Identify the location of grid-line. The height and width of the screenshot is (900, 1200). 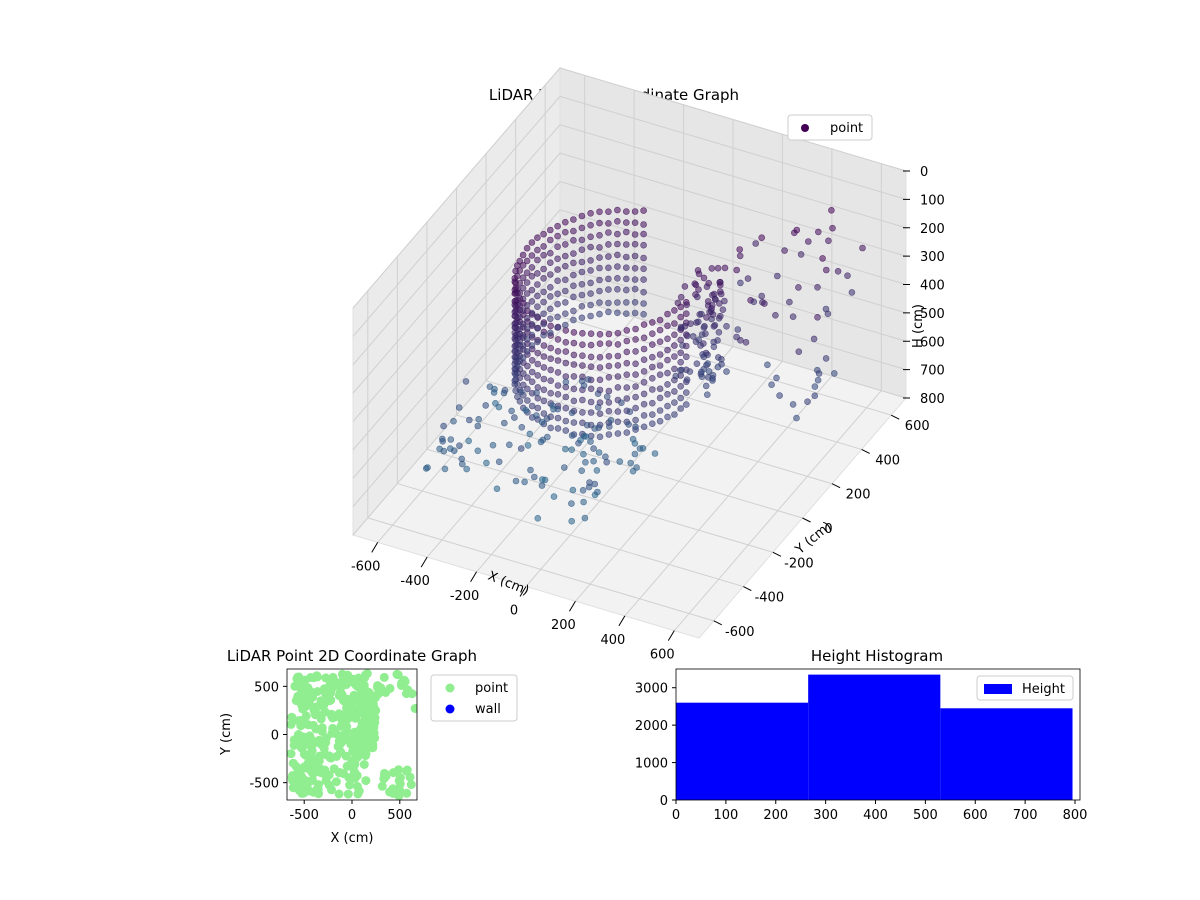
(456, 216).